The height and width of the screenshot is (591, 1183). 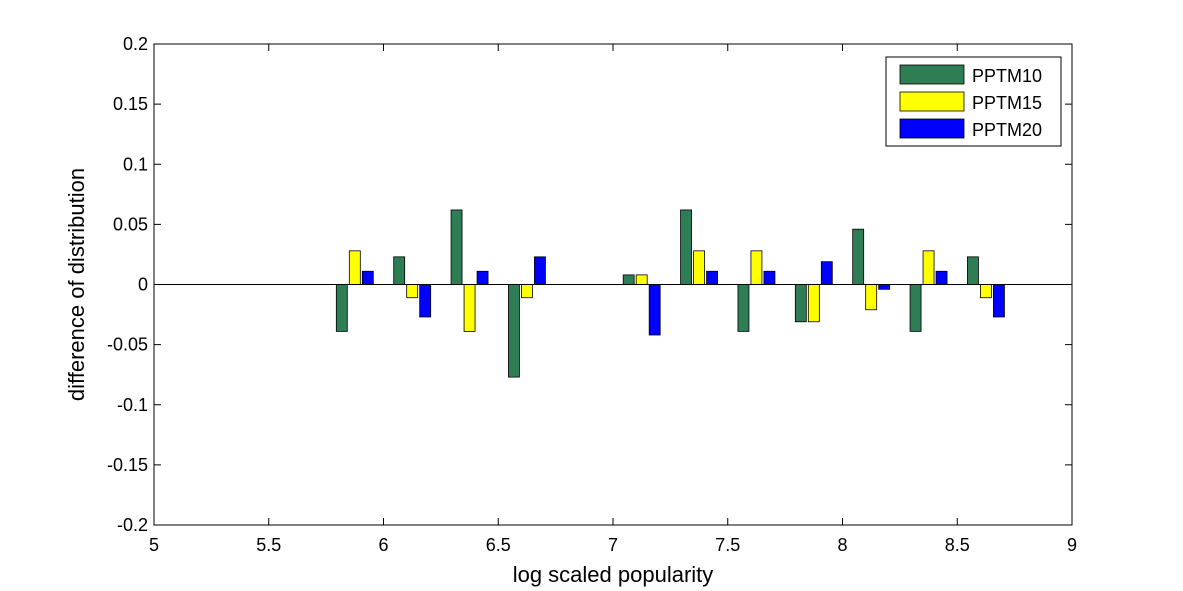 What do you see at coordinates (132, 405) in the screenshot?
I see `y-tick-label: -0.1` at bounding box center [132, 405].